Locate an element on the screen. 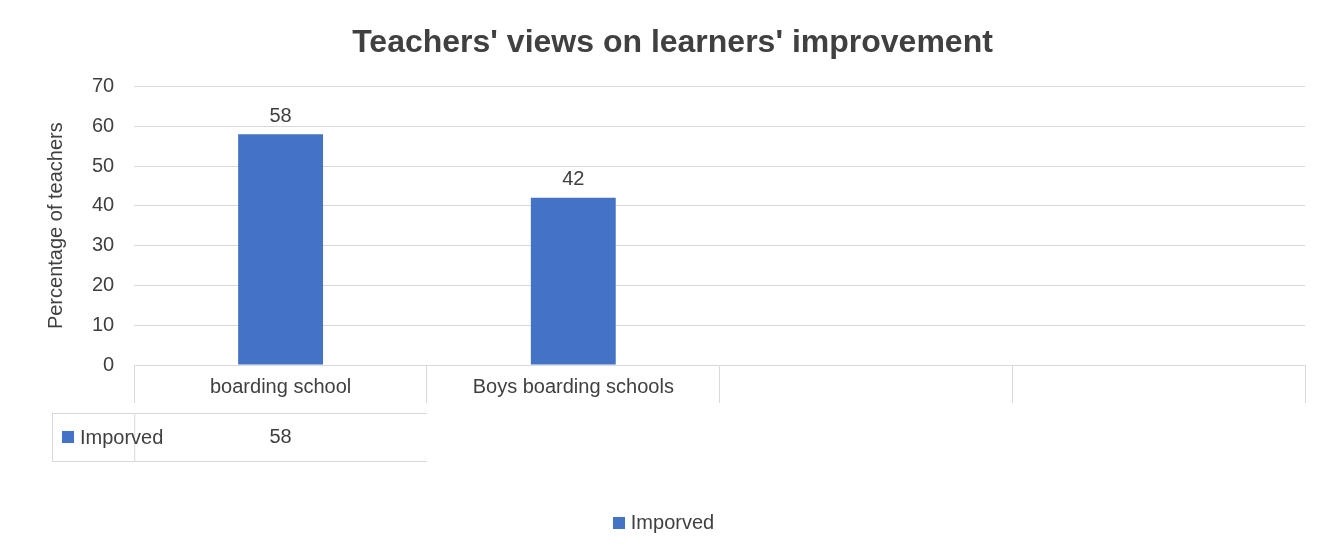  legend-label: Imporved is located at coordinates (122, 437).